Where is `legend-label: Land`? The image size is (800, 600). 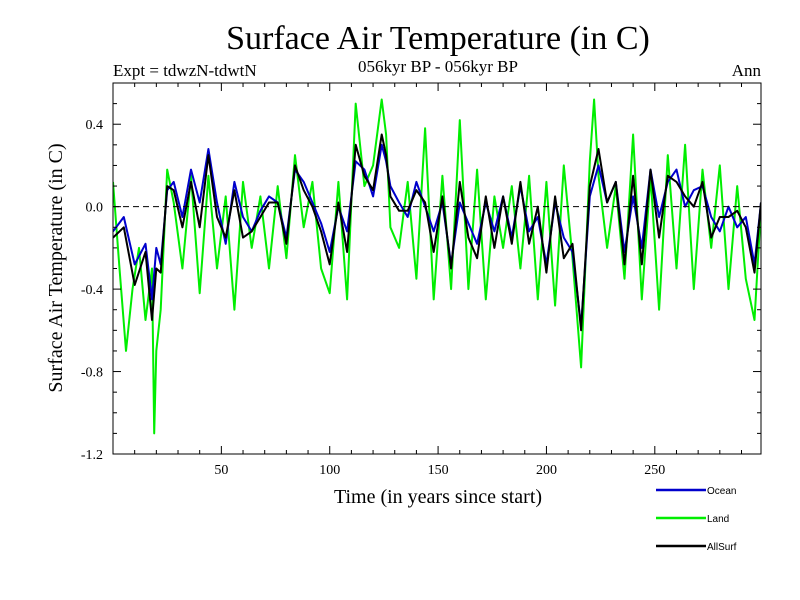
legend-label: Land is located at coordinates (718, 519).